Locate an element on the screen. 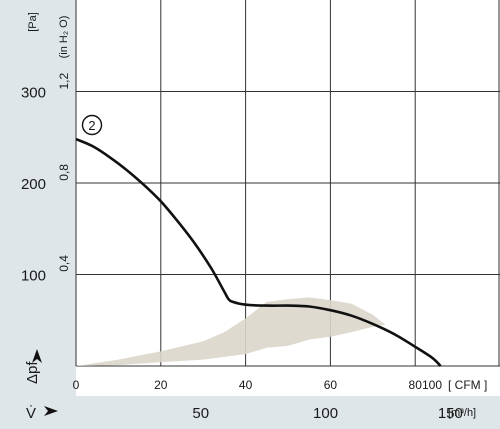  unit-m3h: [m³/h] is located at coordinates (462, 413).